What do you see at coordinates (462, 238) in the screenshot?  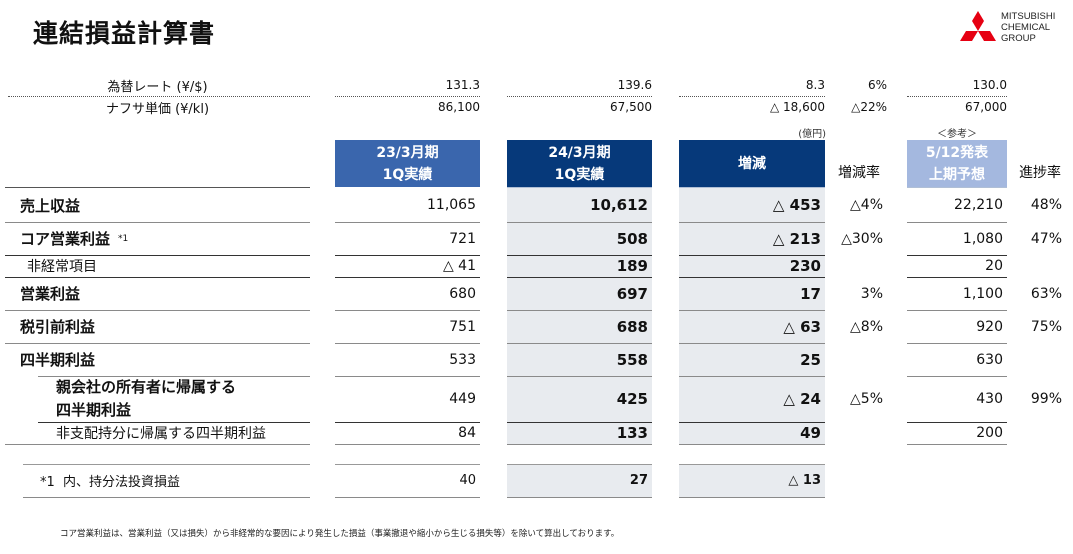 I see `core-prev: 721` at bounding box center [462, 238].